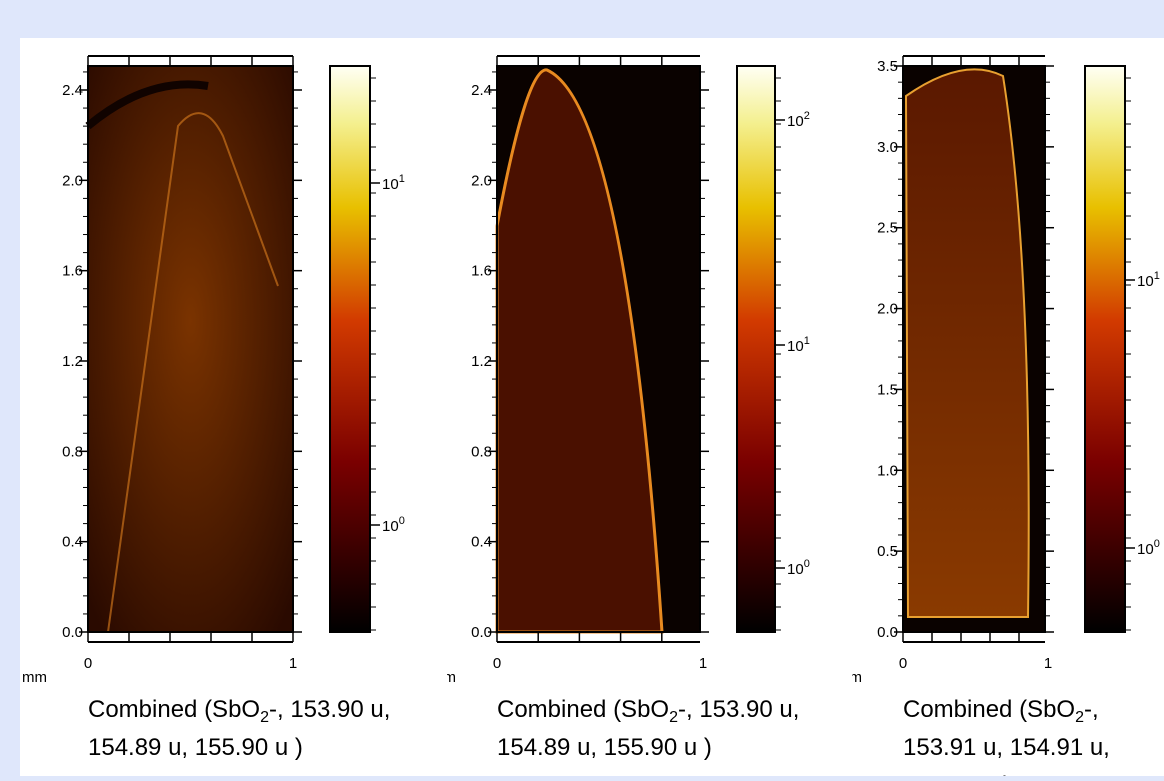 This screenshot has width=1164, height=781. Describe the element at coordinates (887, 551) in the screenshot. I see `y-tick-label: 0.5` at that location.